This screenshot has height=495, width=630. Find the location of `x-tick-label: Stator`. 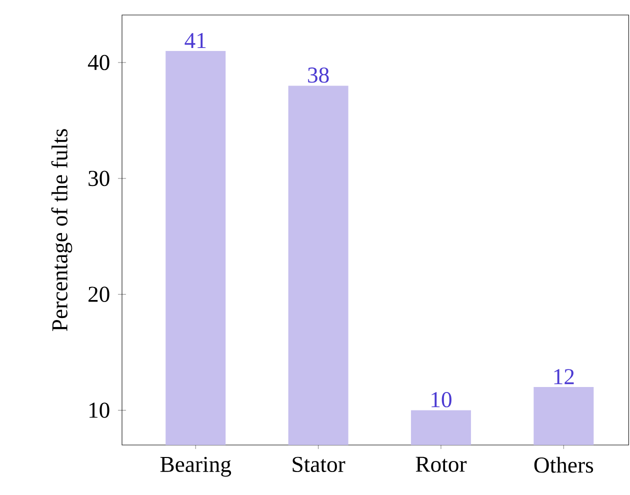

x-tick-label: Stator is located at coordinates (319, 464).